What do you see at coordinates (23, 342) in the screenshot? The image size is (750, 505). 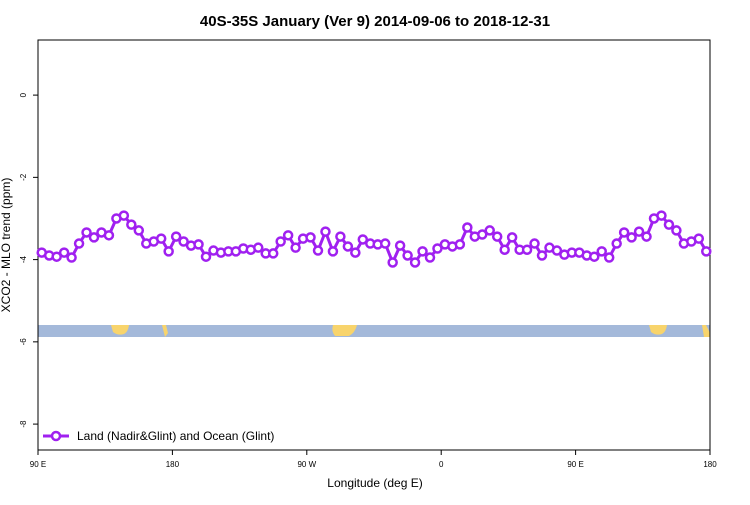 I see `y-tick-label: -6` at bounding box center [23, 342].